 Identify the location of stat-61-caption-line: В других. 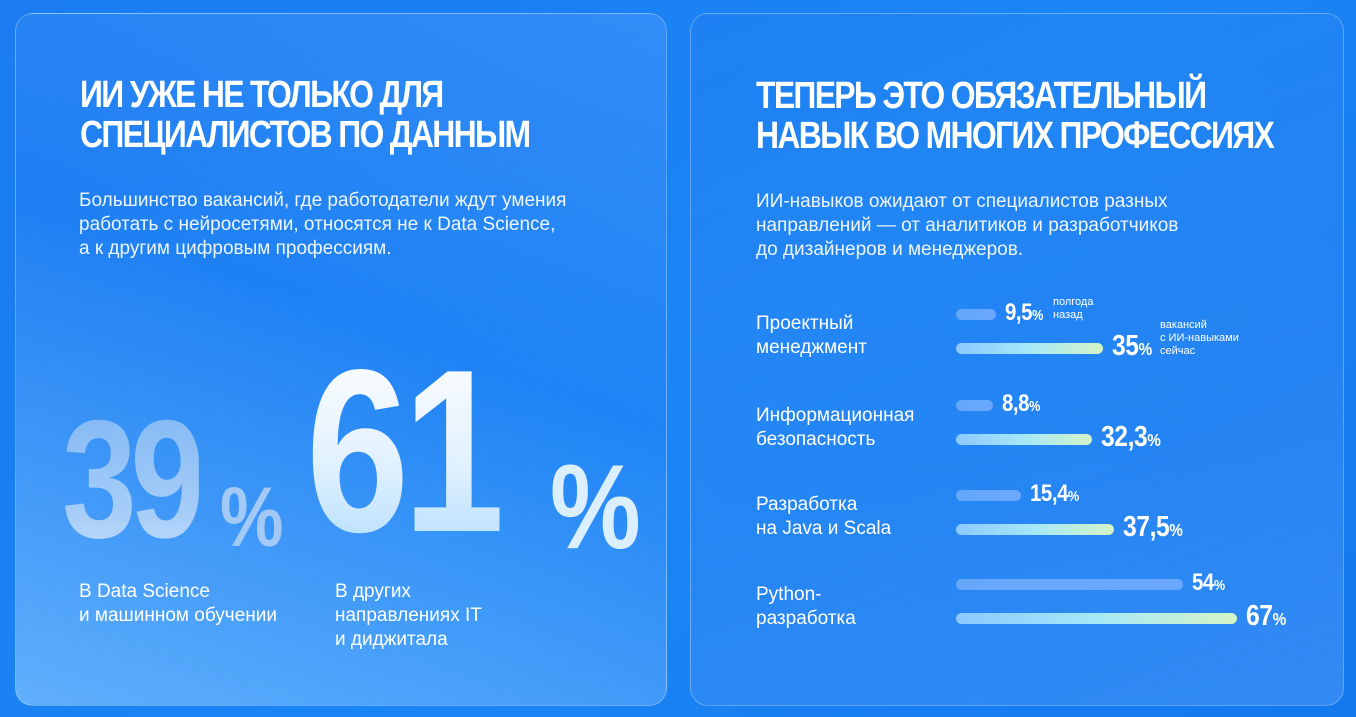
(373, 591).